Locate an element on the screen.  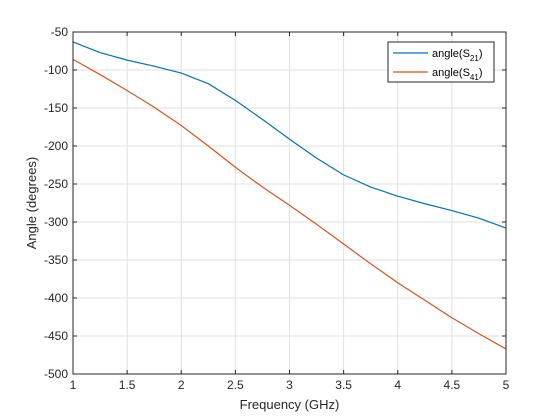
legend-entry-label: angle(S21) is located at coordinates (457, 55).